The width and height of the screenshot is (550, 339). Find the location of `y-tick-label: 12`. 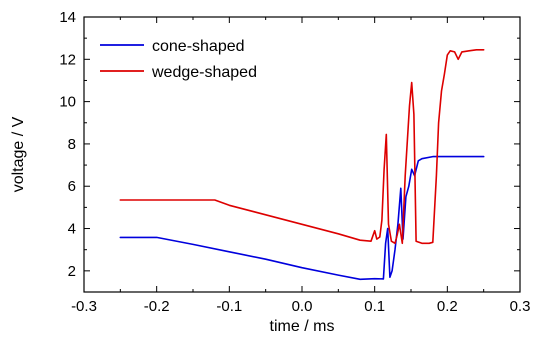

y-tick-label: 12 is located at coordinates (67, 59).